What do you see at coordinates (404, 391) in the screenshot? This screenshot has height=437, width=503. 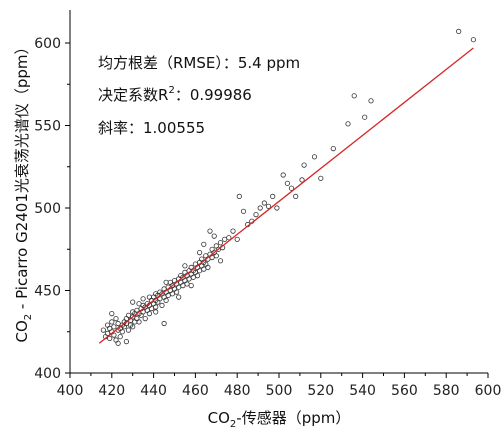 I see `x-tick-label-560: 560` at bounding box center [404, 391].